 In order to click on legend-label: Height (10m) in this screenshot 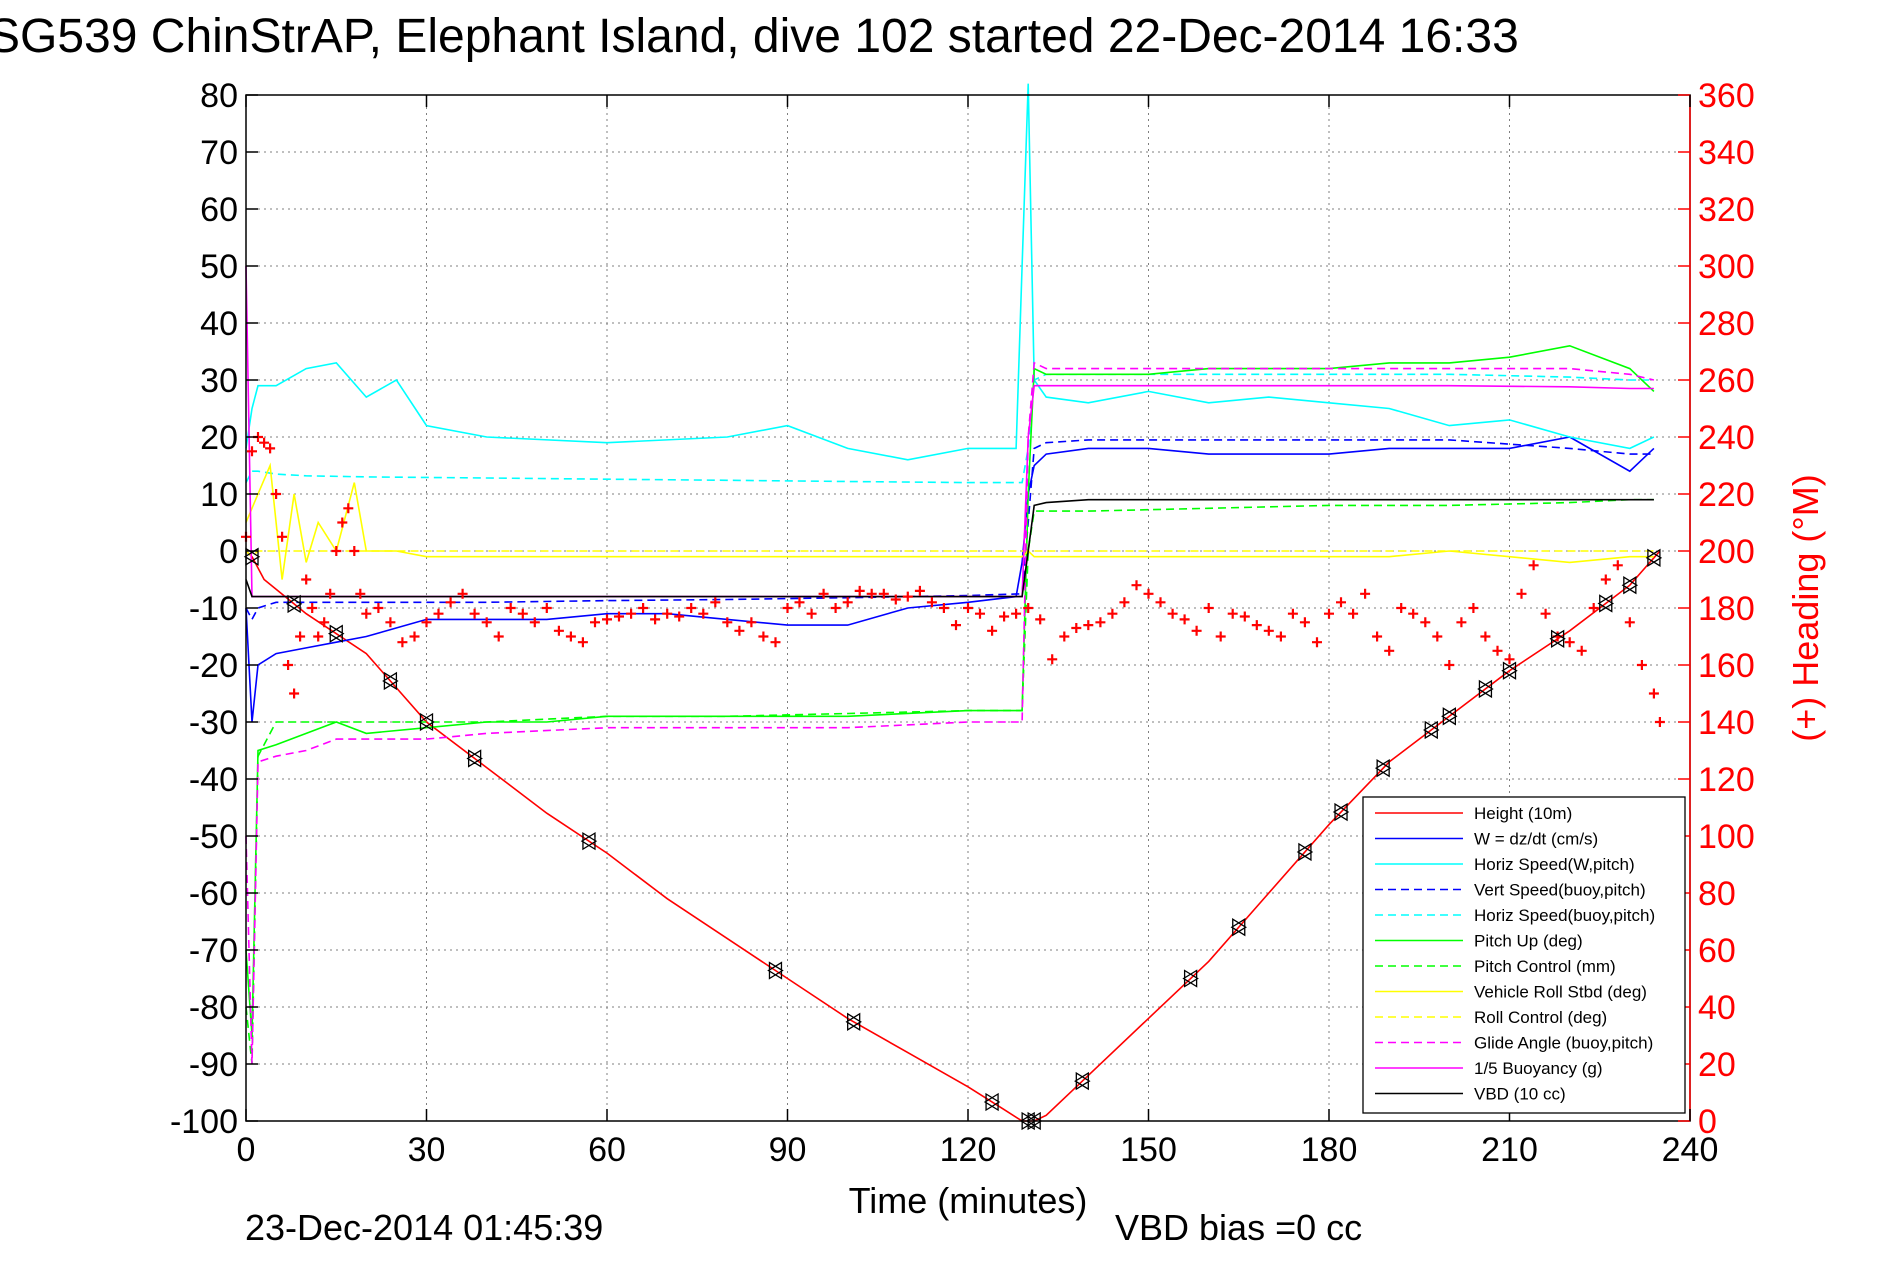, I will do `click(1523, 813)`.